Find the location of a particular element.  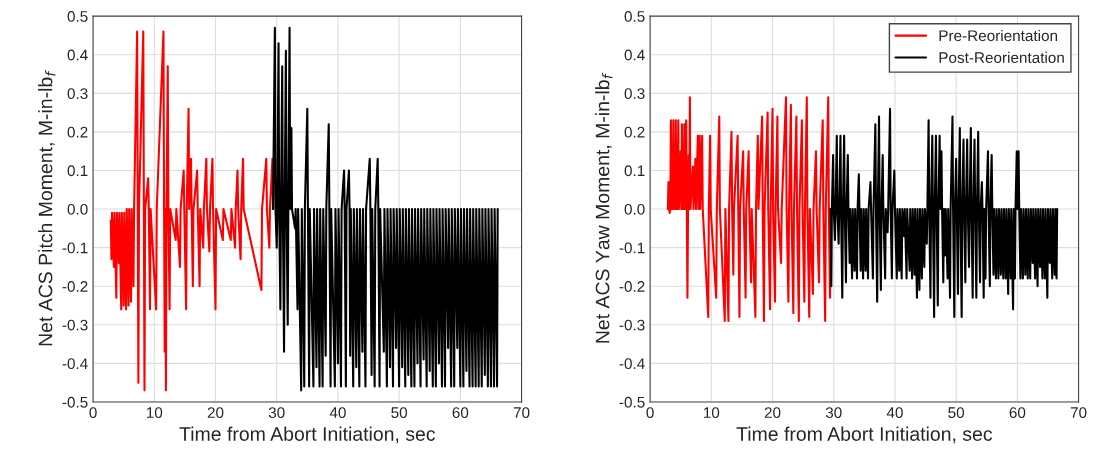

y-axis-title: Net ACS Yaw Moment, M-in-lb$_{f}$ is located at coordinates (604, 207).